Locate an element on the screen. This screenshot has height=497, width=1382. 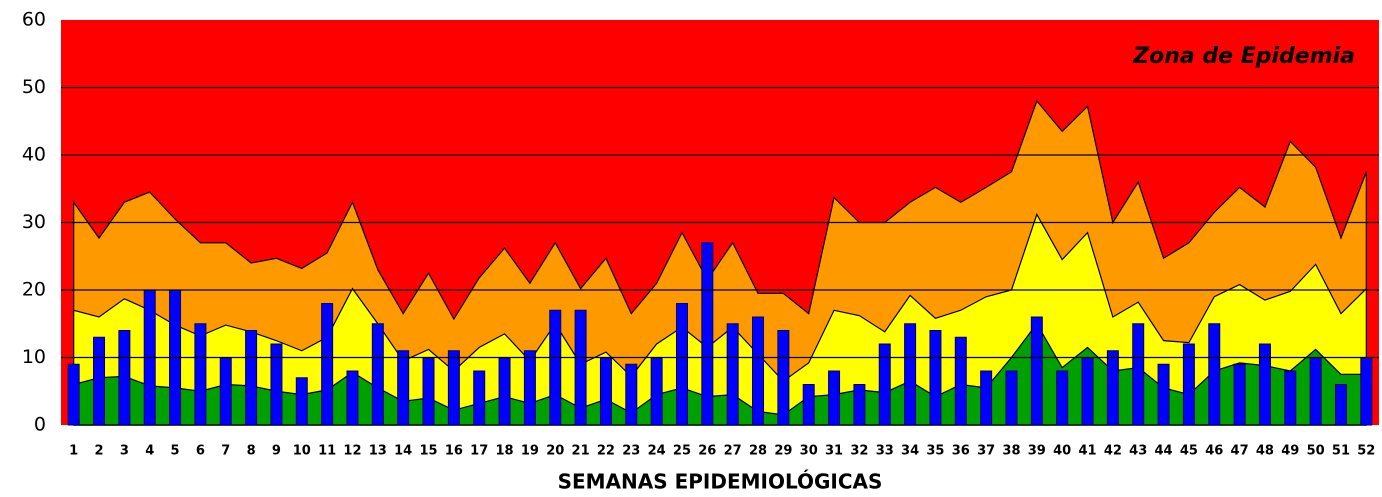
x-tick-label: 12 is located at coordinates (352, 451).